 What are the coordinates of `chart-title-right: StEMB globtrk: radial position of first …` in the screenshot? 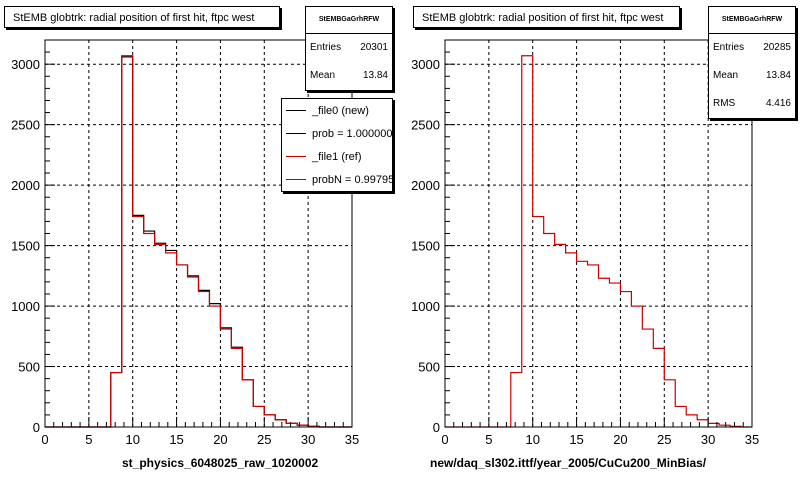 It's located at (546, 17).